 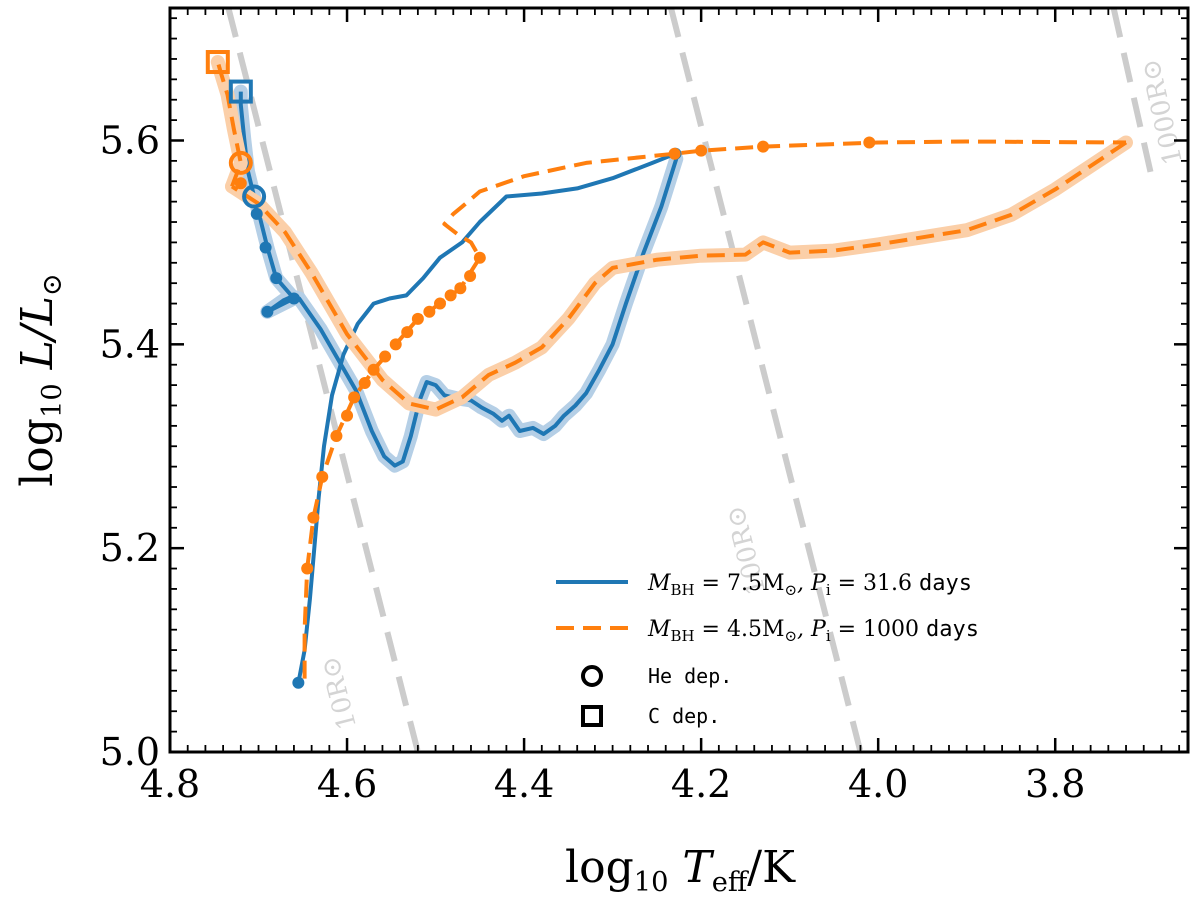 What do you see at coordinates (731, 882) in the screenshot?
I see `x-axis-label-part: eff` at bounding box center [731, 882].